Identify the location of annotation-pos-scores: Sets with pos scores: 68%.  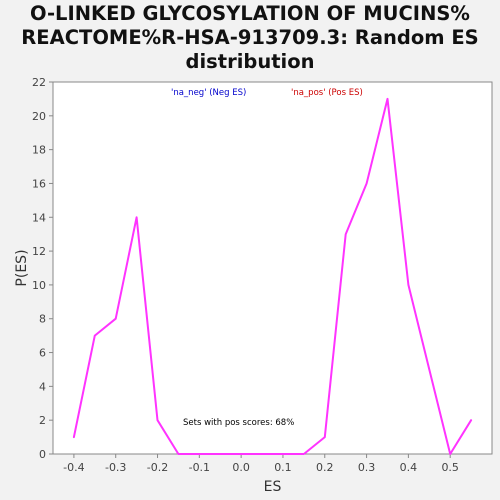
(238, 423).